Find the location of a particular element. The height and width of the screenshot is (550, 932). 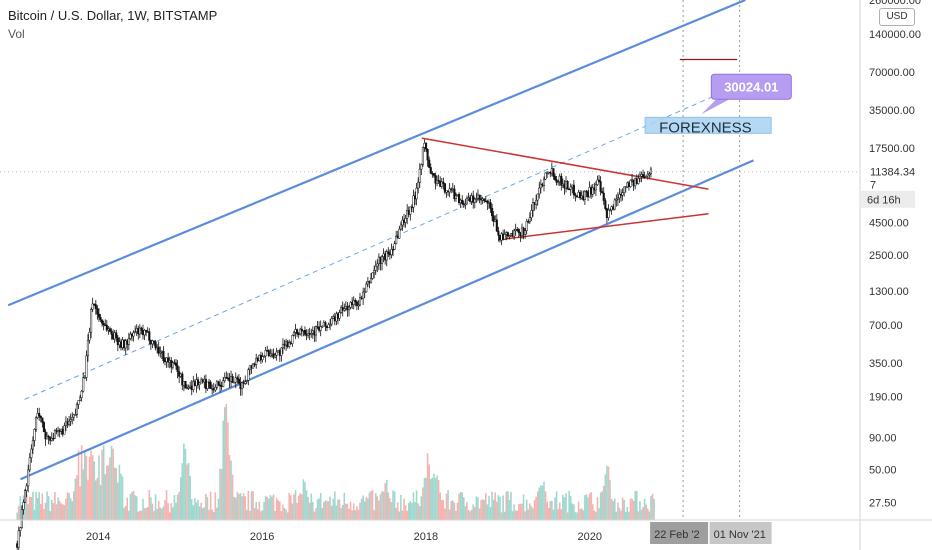

volume-indicator-label: Vol is located at coordinates (16, 34).